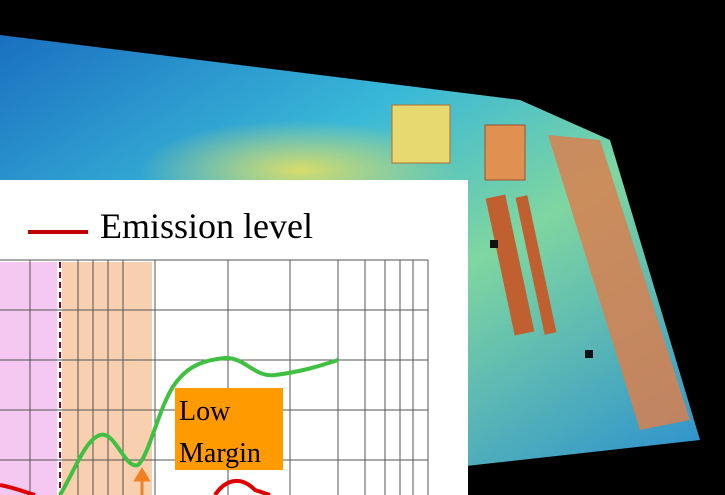  I want to click on margin-curve, so click(198, 425).